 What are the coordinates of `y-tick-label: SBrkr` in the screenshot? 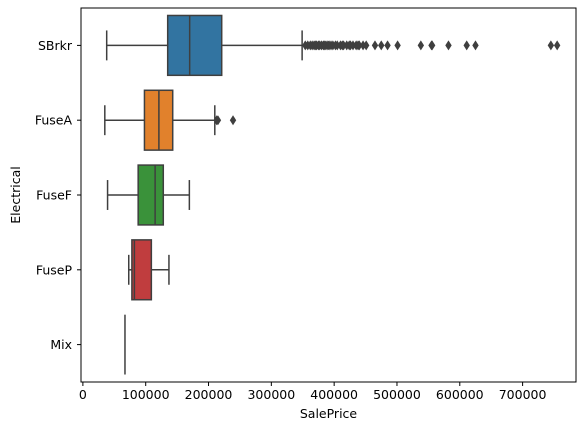 It's located at (55, 45).